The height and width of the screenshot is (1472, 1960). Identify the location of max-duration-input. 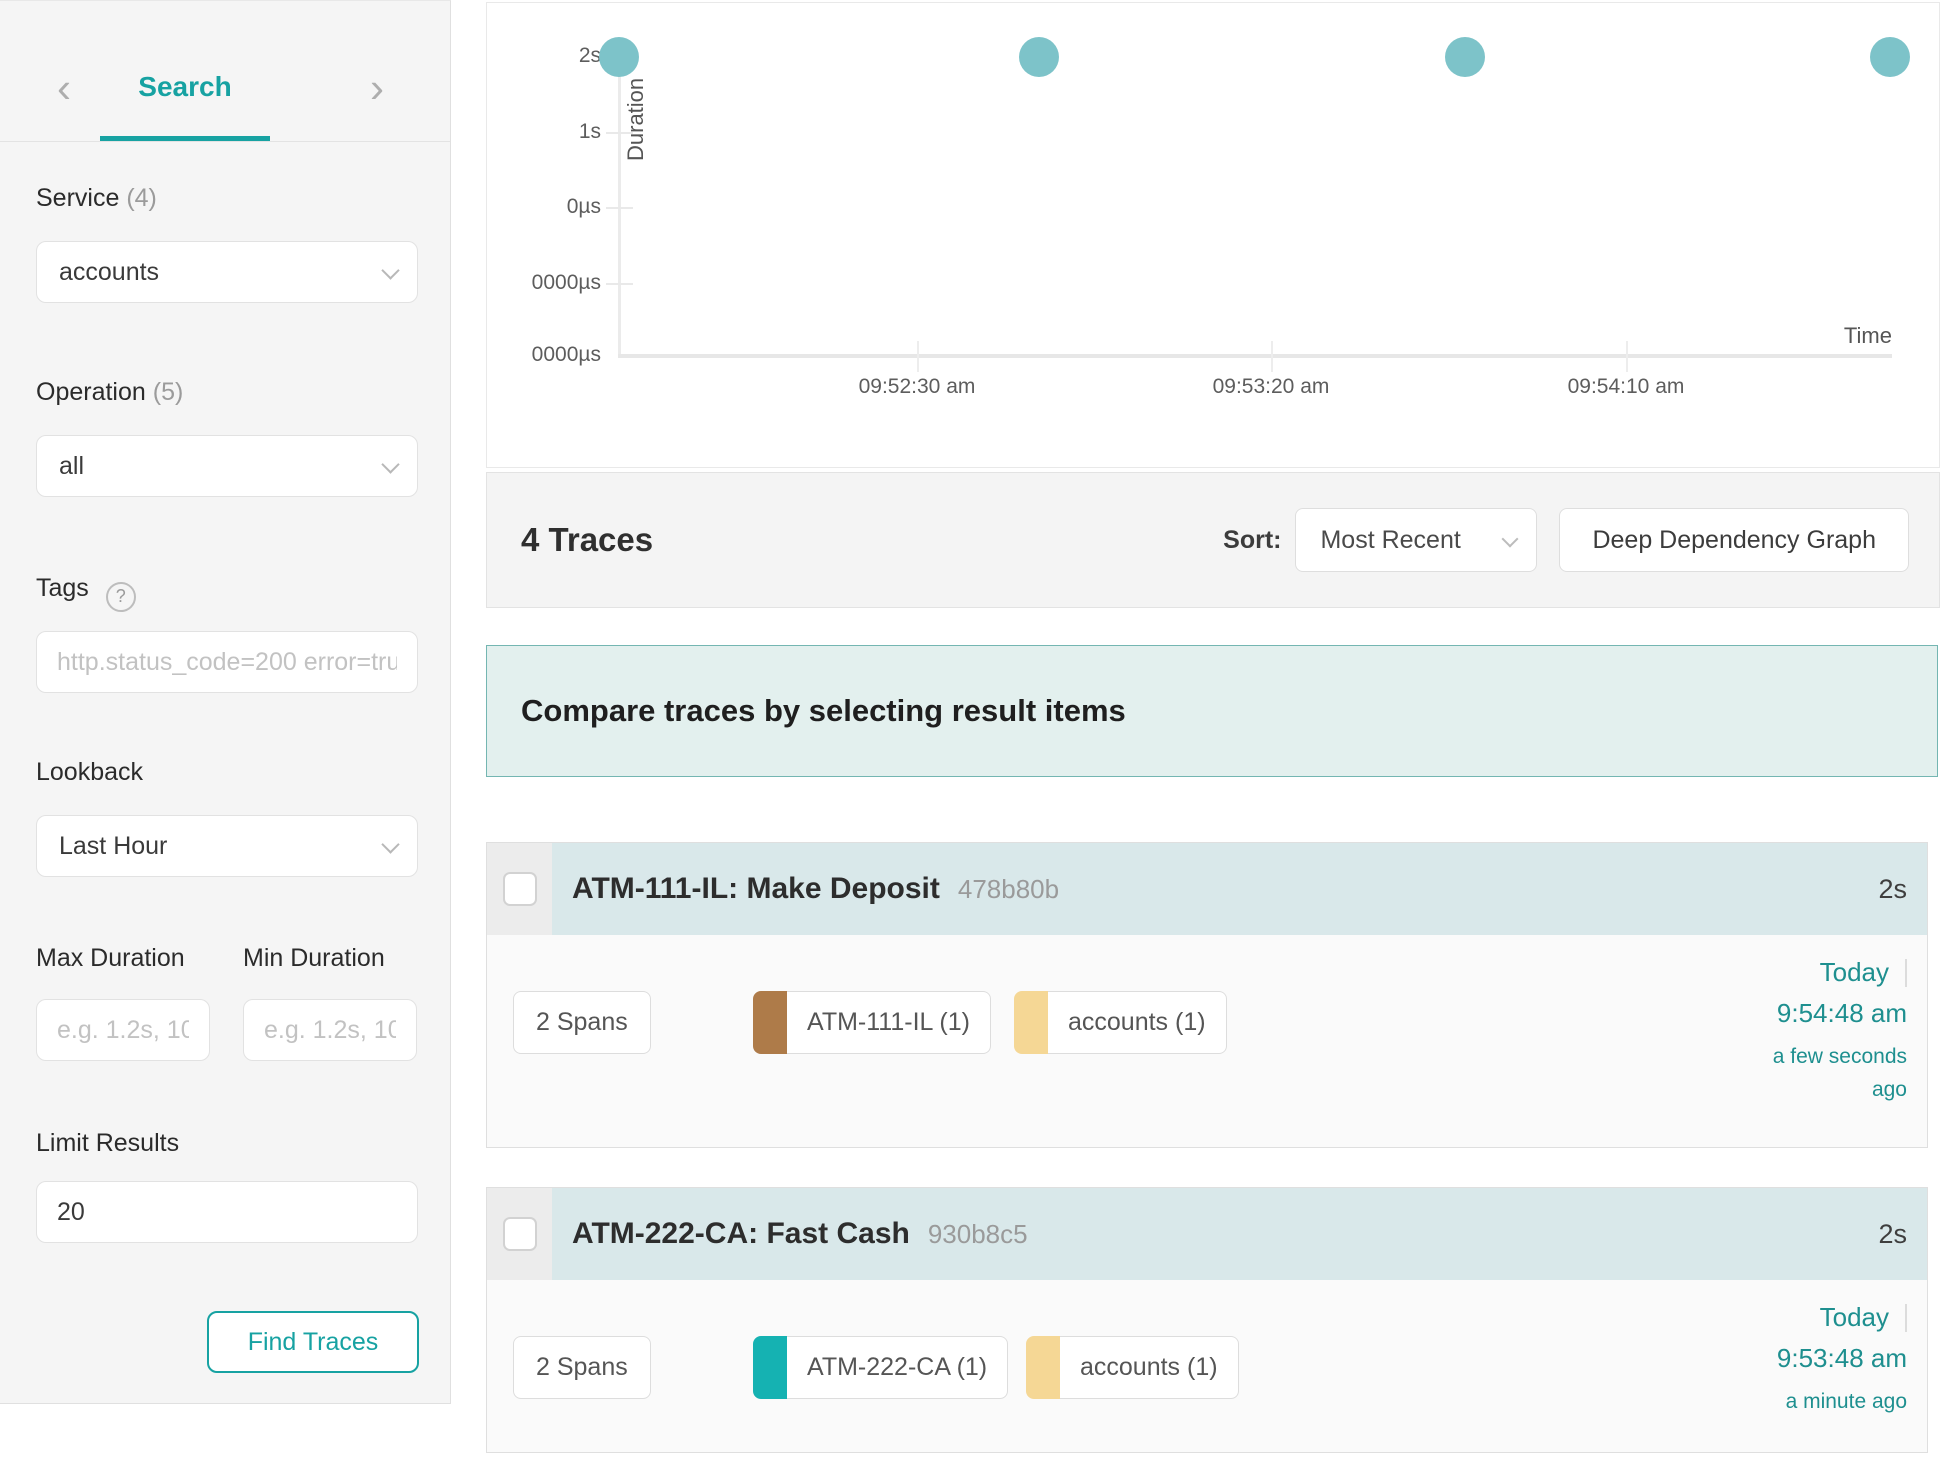
(123, 1030).